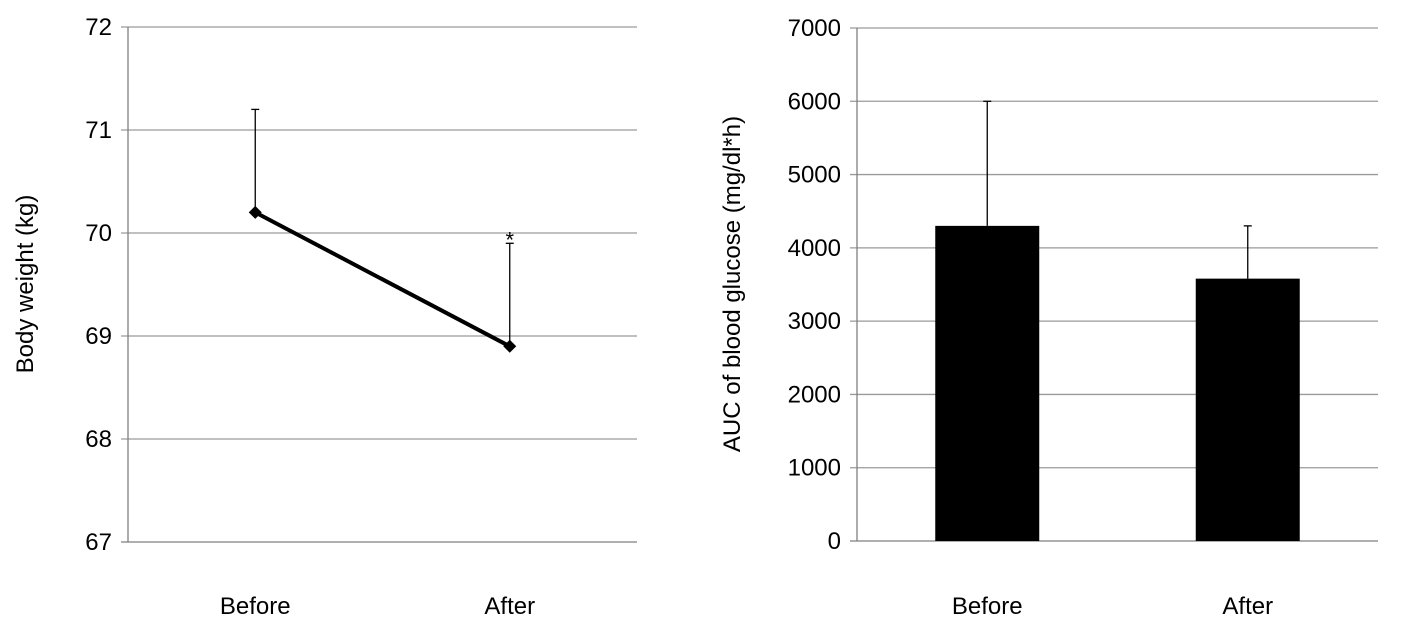 The height and width of the screenshot is (641, 1417). What do you see at coordinates (814, 101) in the screenshot?
I see `auc-y-tick-label: 6000` at bounding box center [814, 101].